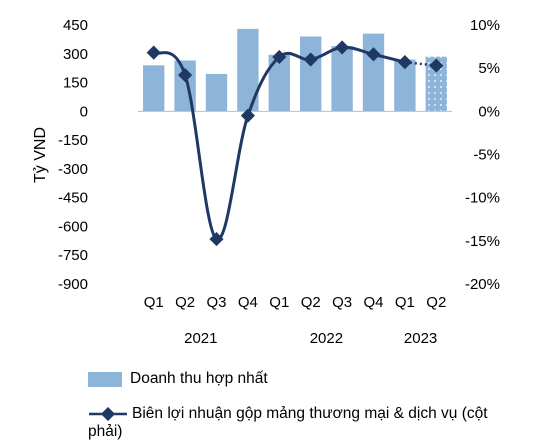 The height and width of the screenshot is (448, 555). What do you see at coordinates (40, 155) in the screenshot?
I see `y-axis-label: Tỷ VND` at bounding box center [40, 155].